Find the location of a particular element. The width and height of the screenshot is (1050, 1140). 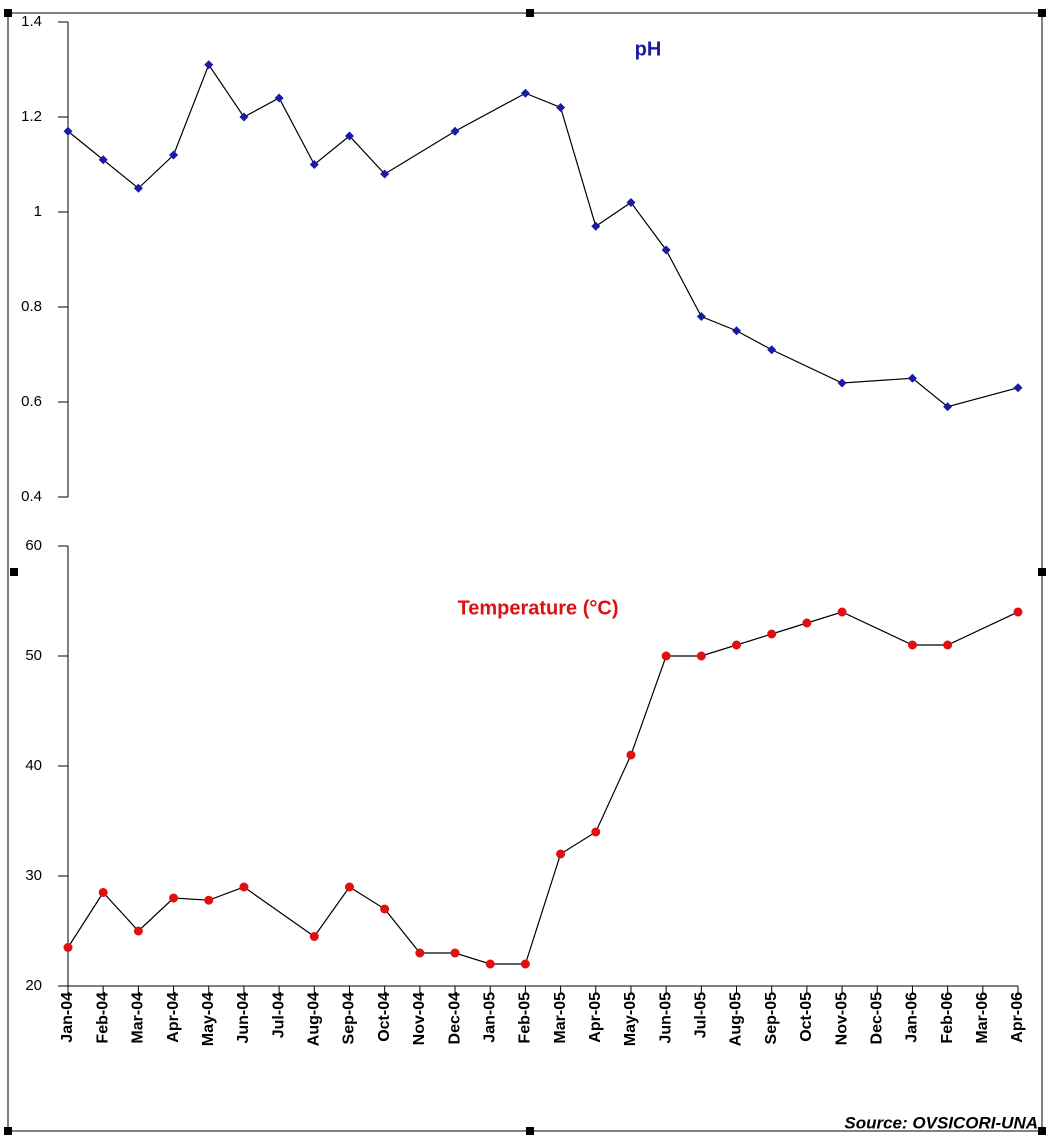

y-tick-label: 1.2 is located at coordinates (31, 116).